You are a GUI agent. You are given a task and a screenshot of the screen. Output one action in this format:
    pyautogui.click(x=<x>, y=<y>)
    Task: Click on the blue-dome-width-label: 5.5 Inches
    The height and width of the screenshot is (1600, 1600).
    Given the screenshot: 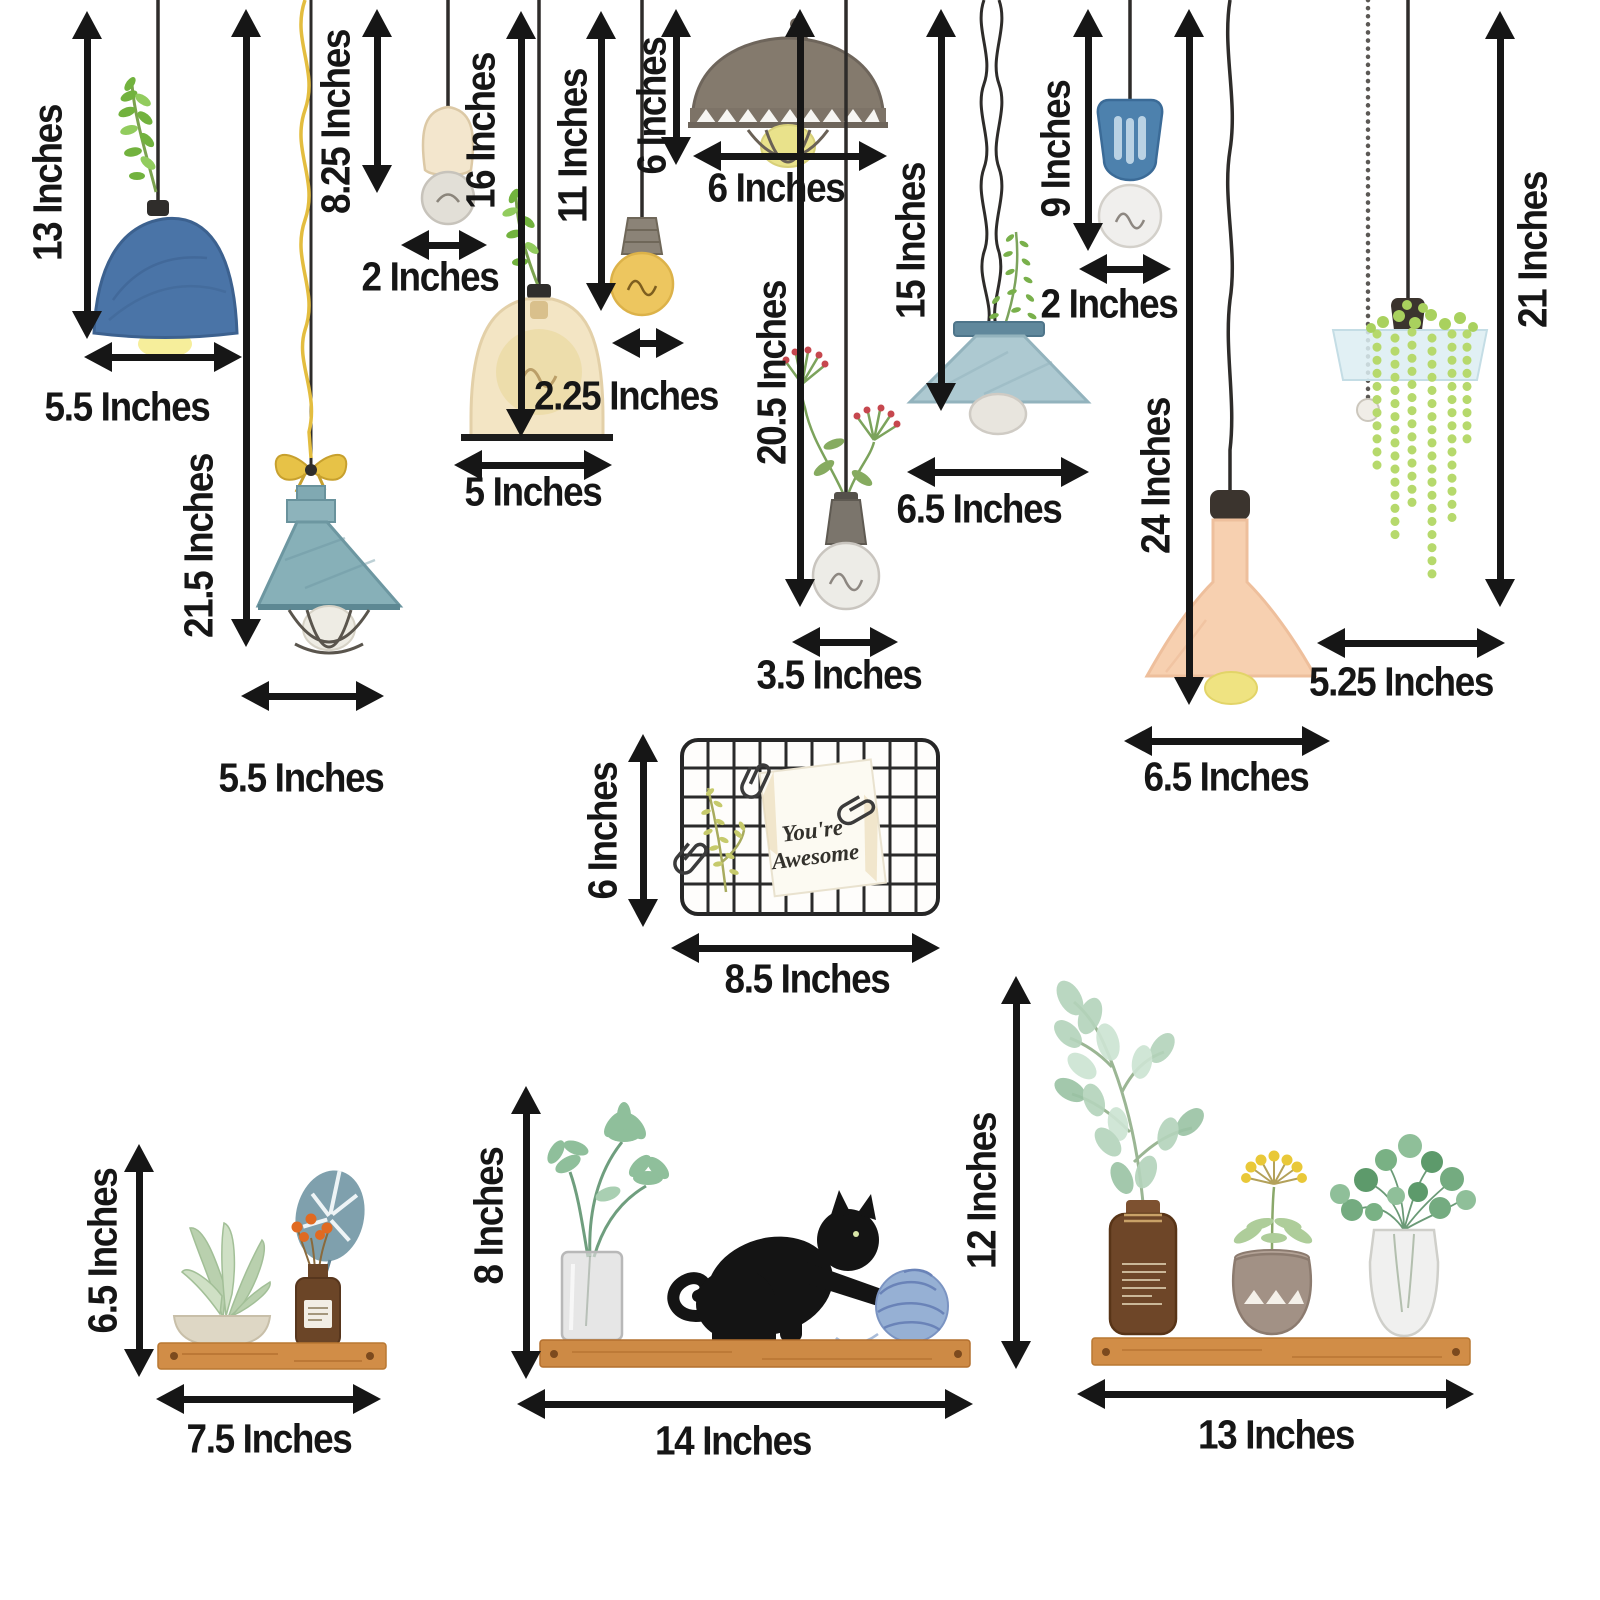 What is the action you would take?
    pyautogui.click(x=127, y=406)
    